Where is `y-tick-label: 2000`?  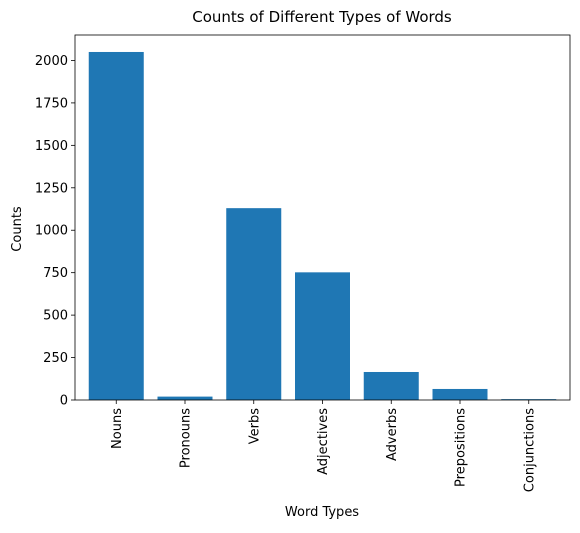 y-tick-label: 2000 is located at coordinates (51, 61).